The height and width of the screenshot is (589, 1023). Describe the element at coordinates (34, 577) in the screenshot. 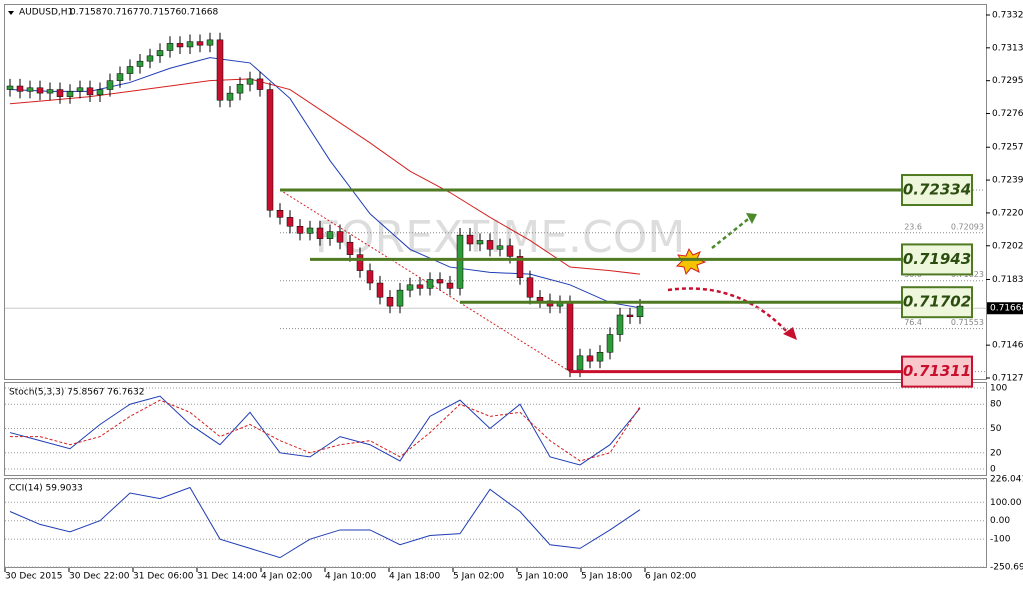

I see `x-tick-label: 30 Dec 2015` at that location.